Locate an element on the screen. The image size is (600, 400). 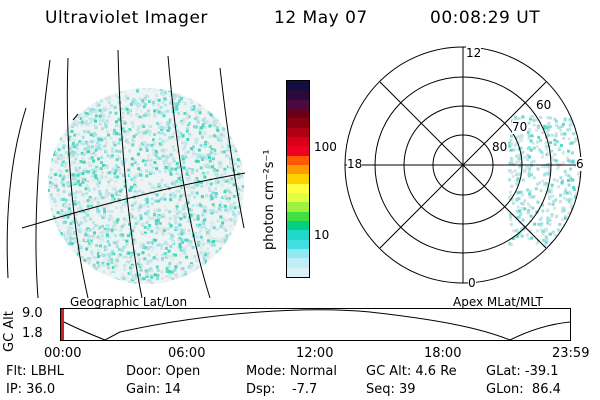
mlt-label-18: 18 is located at coordinates (355, 164).